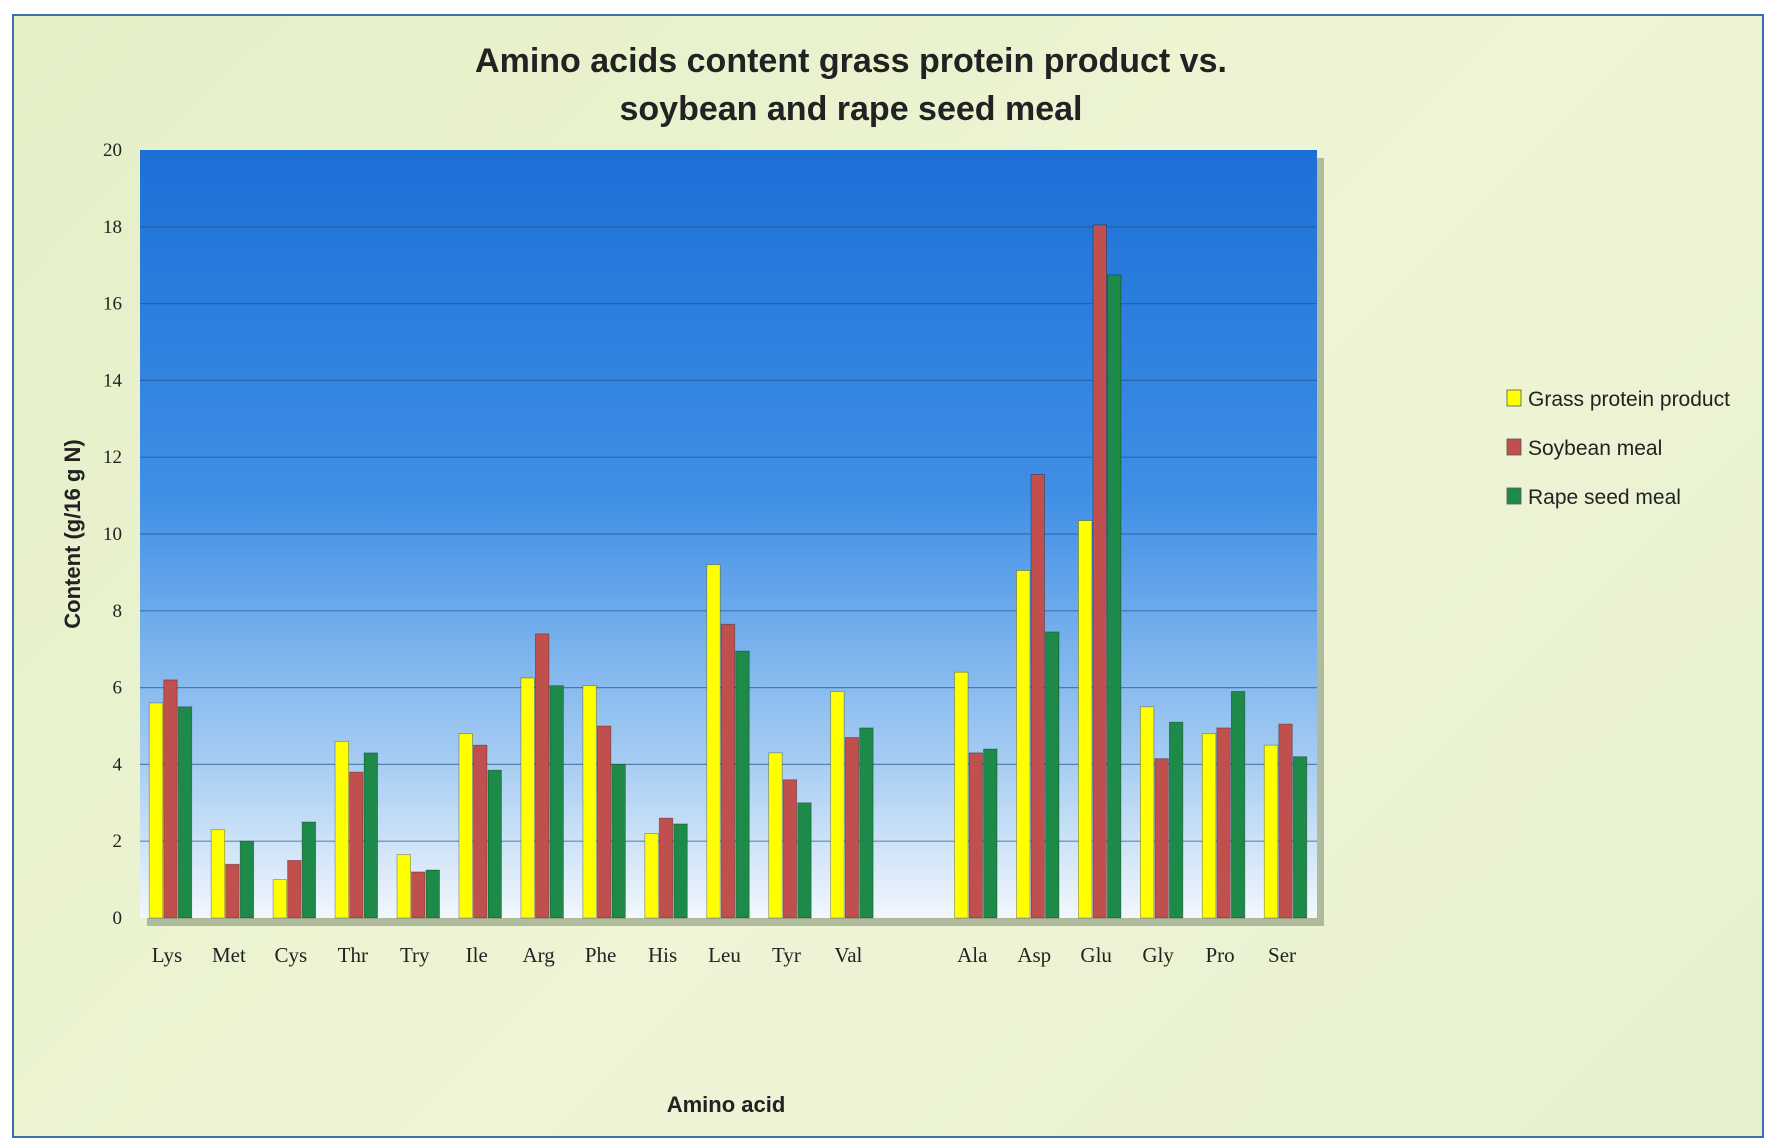  Describe the element at coordinates (786, 955) in the screenshot. I see `x-category-label: Tyr` at that location.